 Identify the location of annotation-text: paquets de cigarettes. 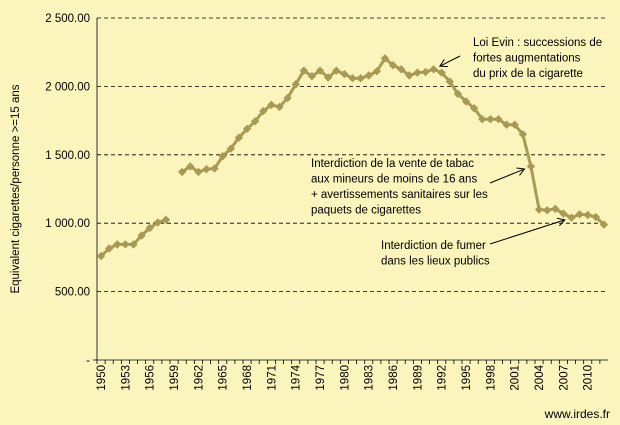
(366, 211).